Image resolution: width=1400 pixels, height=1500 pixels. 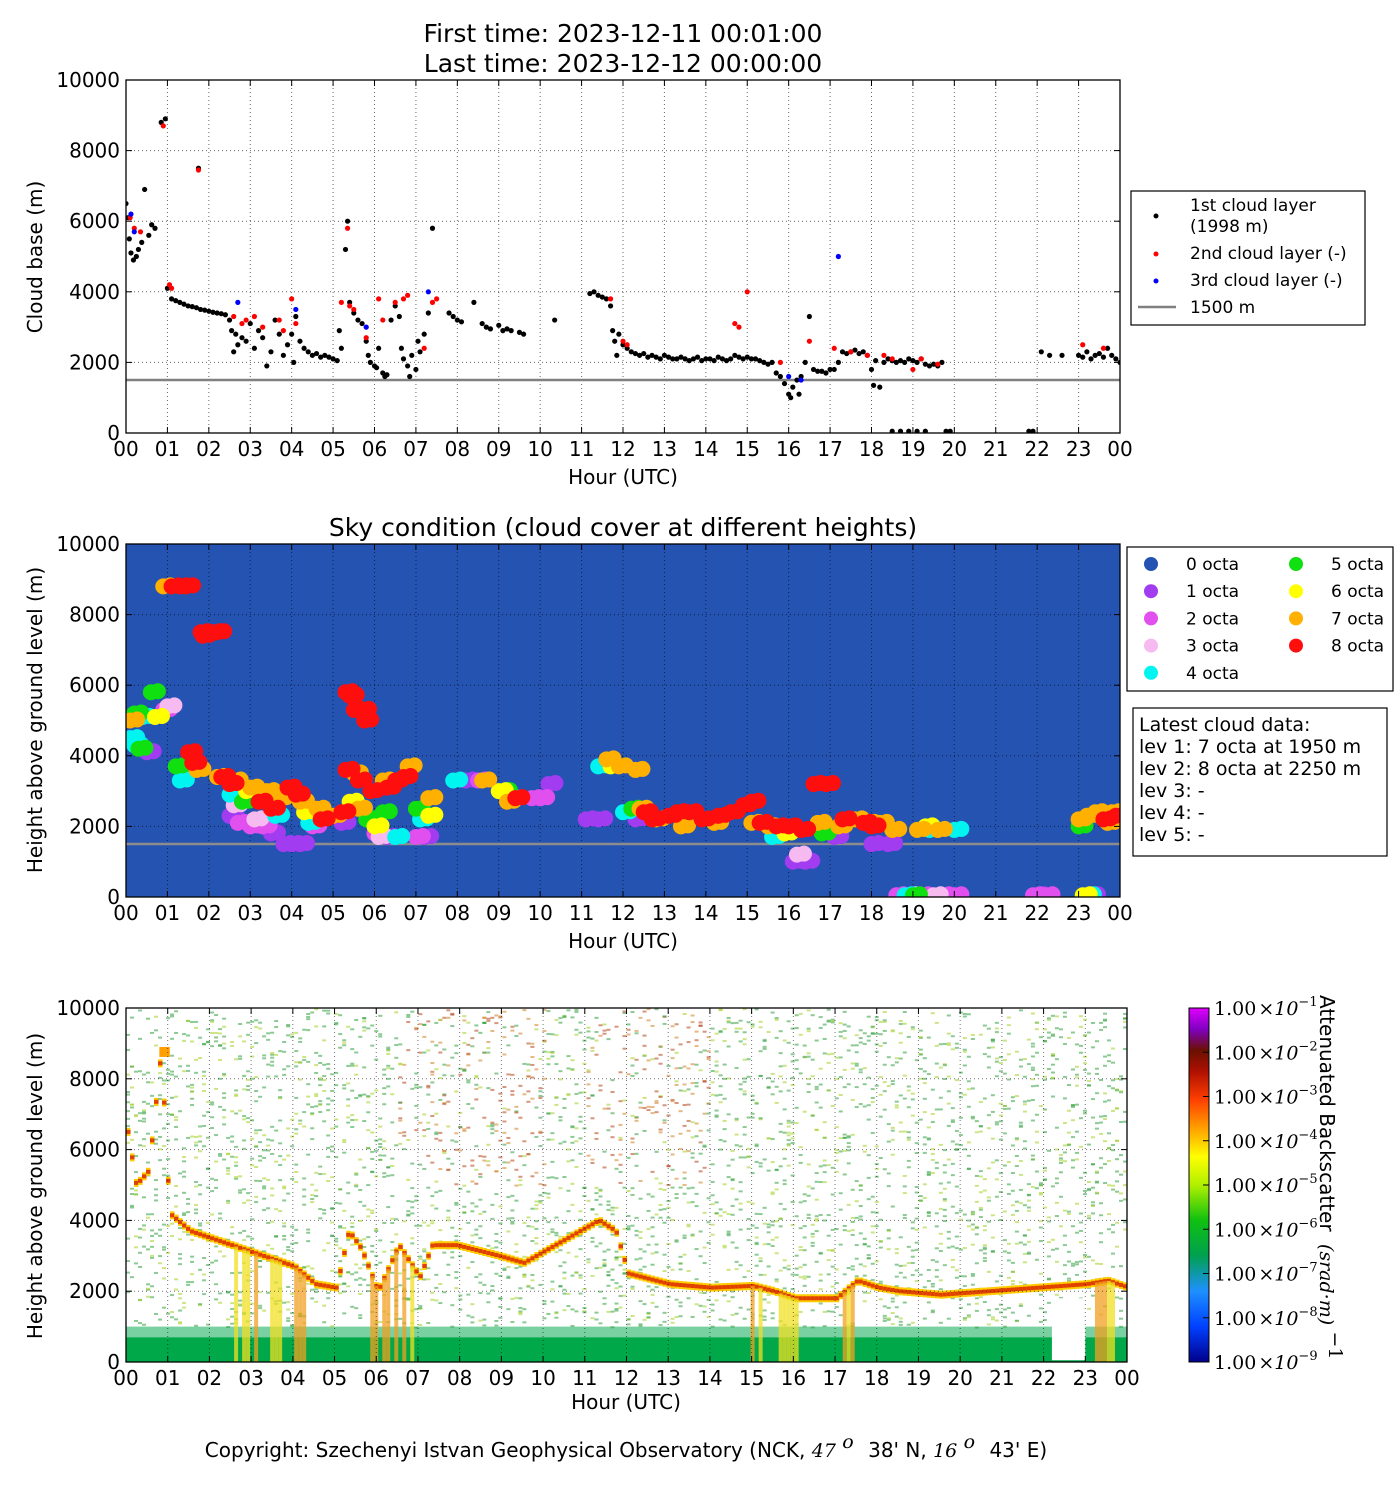 I want to click on precipitation-streak, so click(x=752, y=1323).